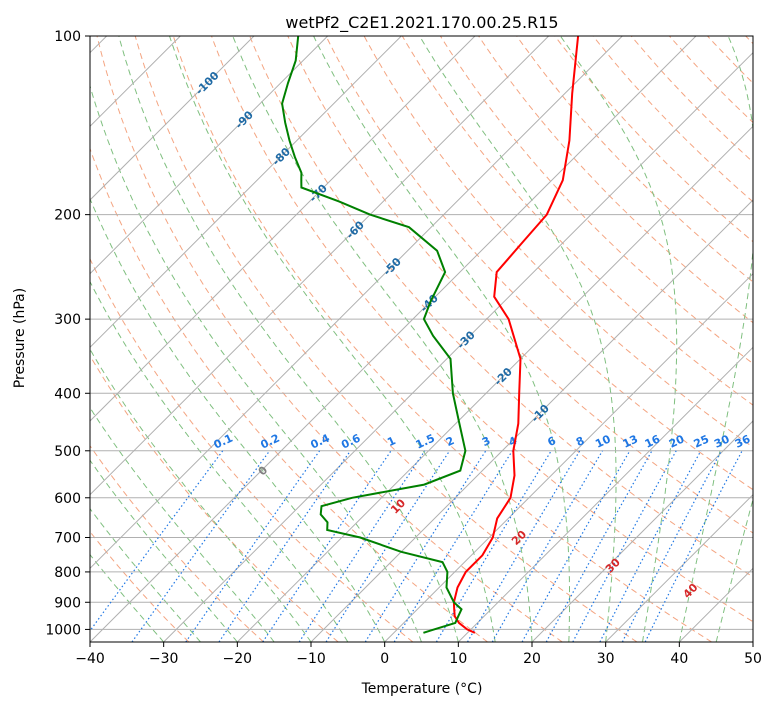 This screenshot has width=775, height=708. I want to click on mixing-ratio-label: 30, so click(722, 441).